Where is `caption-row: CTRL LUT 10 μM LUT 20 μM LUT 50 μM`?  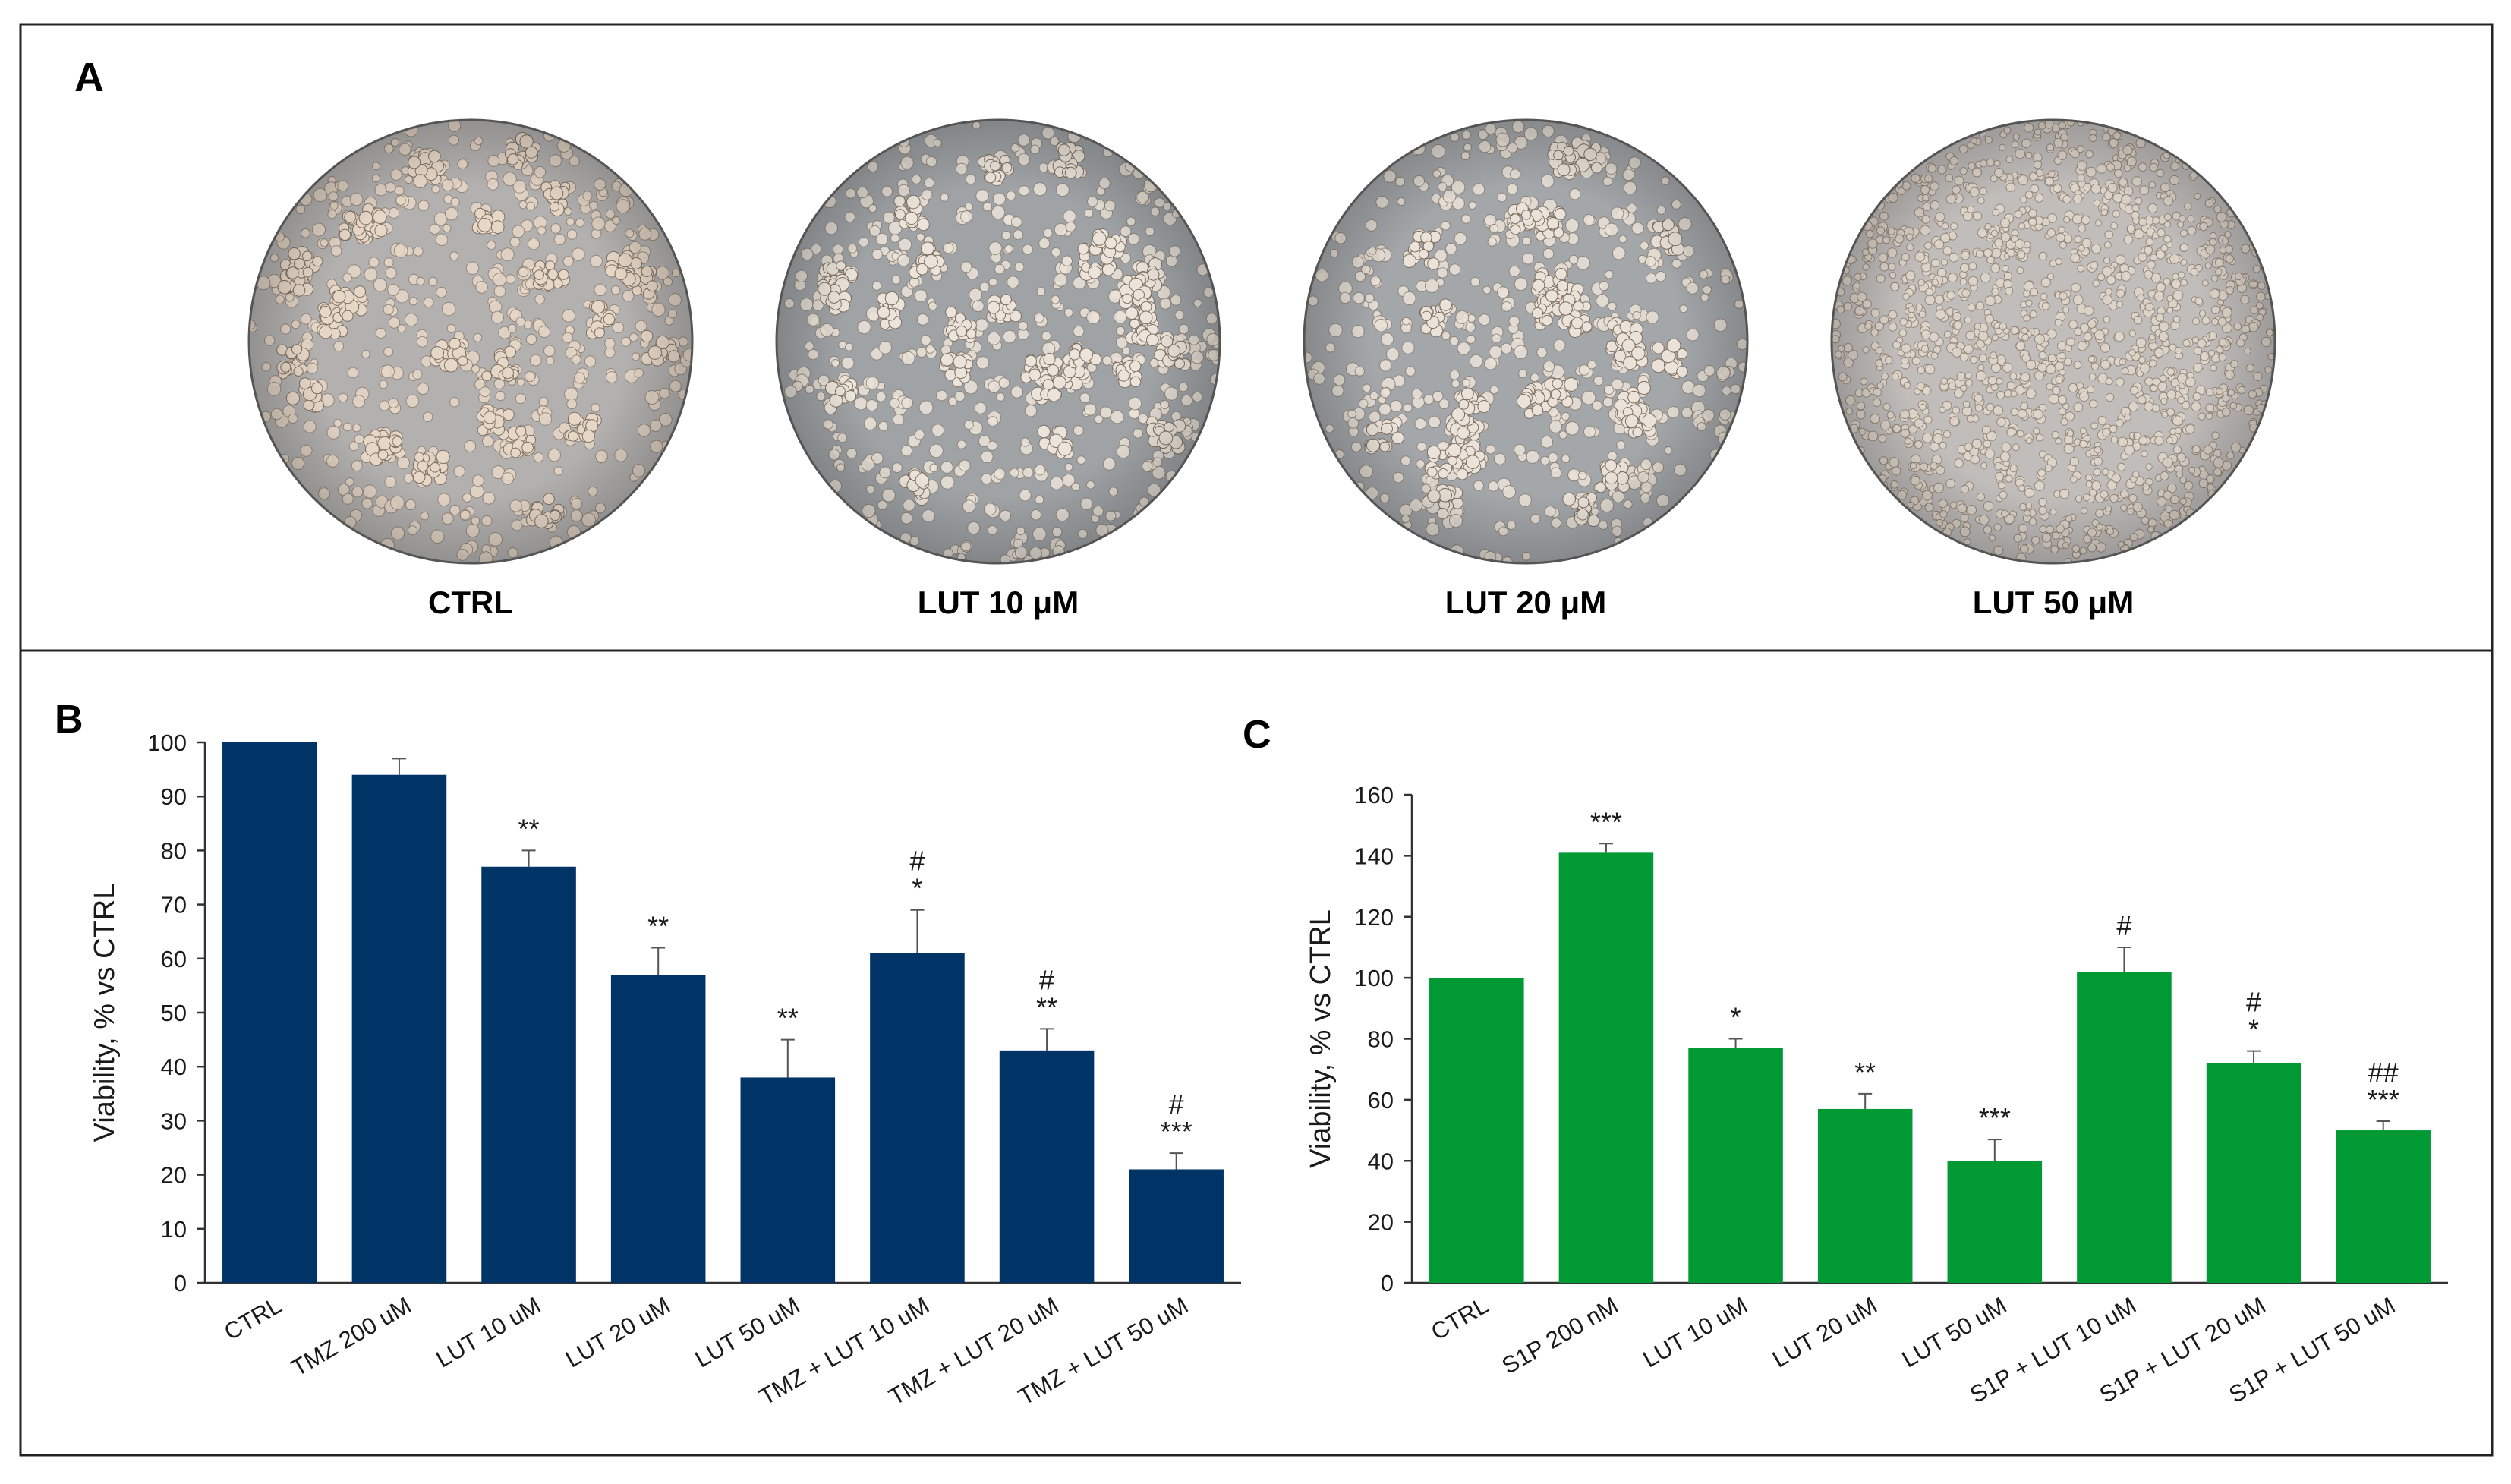 caption-row: CTRL LUT 10 μM LUT 20 μM LUT 50 μM is located at coordinates (1281, 602).